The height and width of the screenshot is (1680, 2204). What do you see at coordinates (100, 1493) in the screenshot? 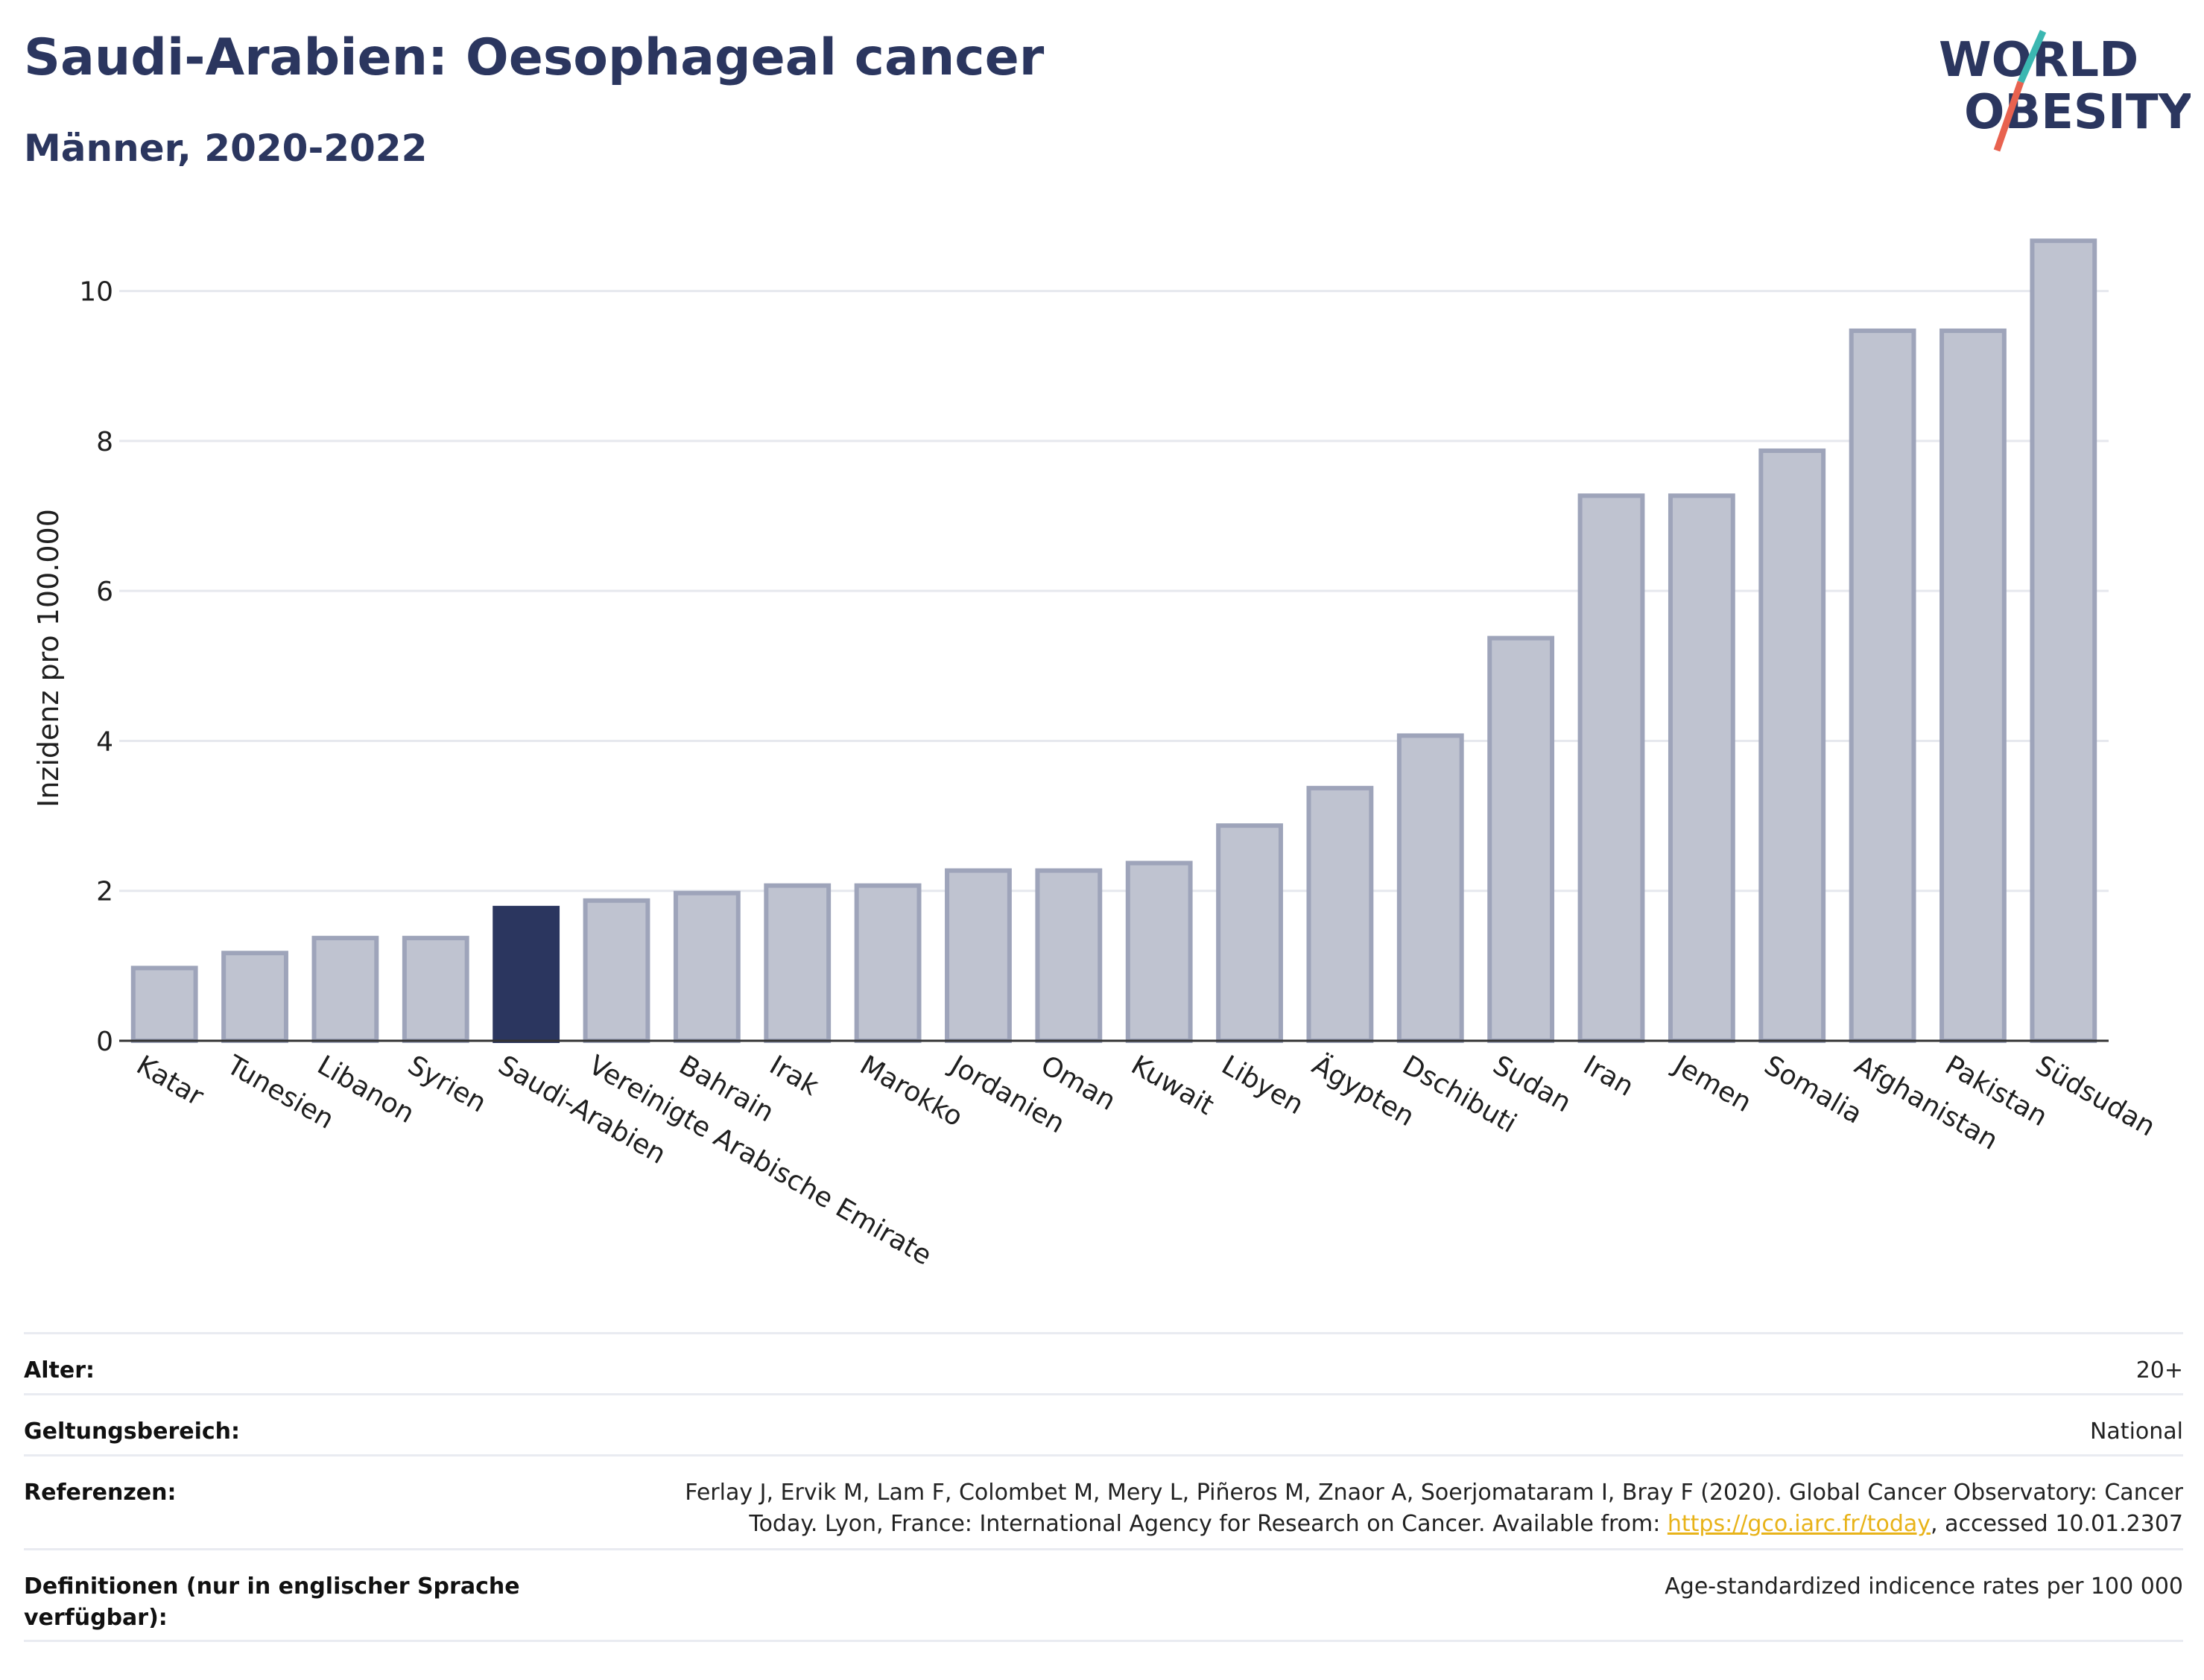
I see `meta-label-references: Referenzen:` at bounding box center [100, 1493].